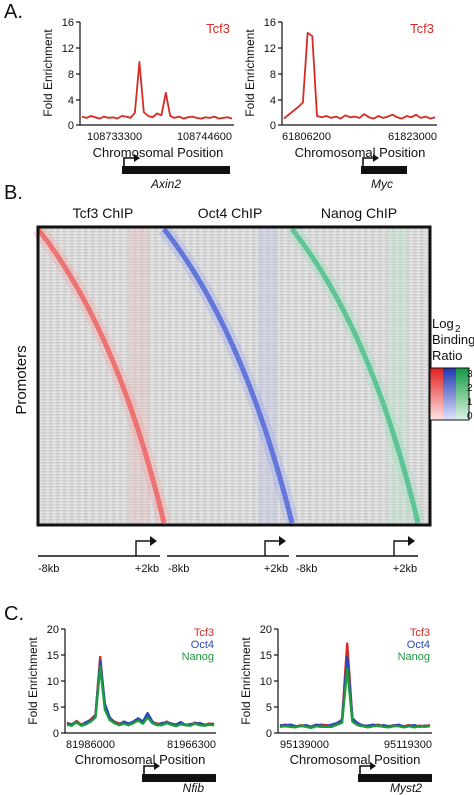 The image size is (474, 795). What do you see at coordinates (53, 656) in the screenshot?
I see `c-left-ytick: 15` at bounding box center [53, 656].